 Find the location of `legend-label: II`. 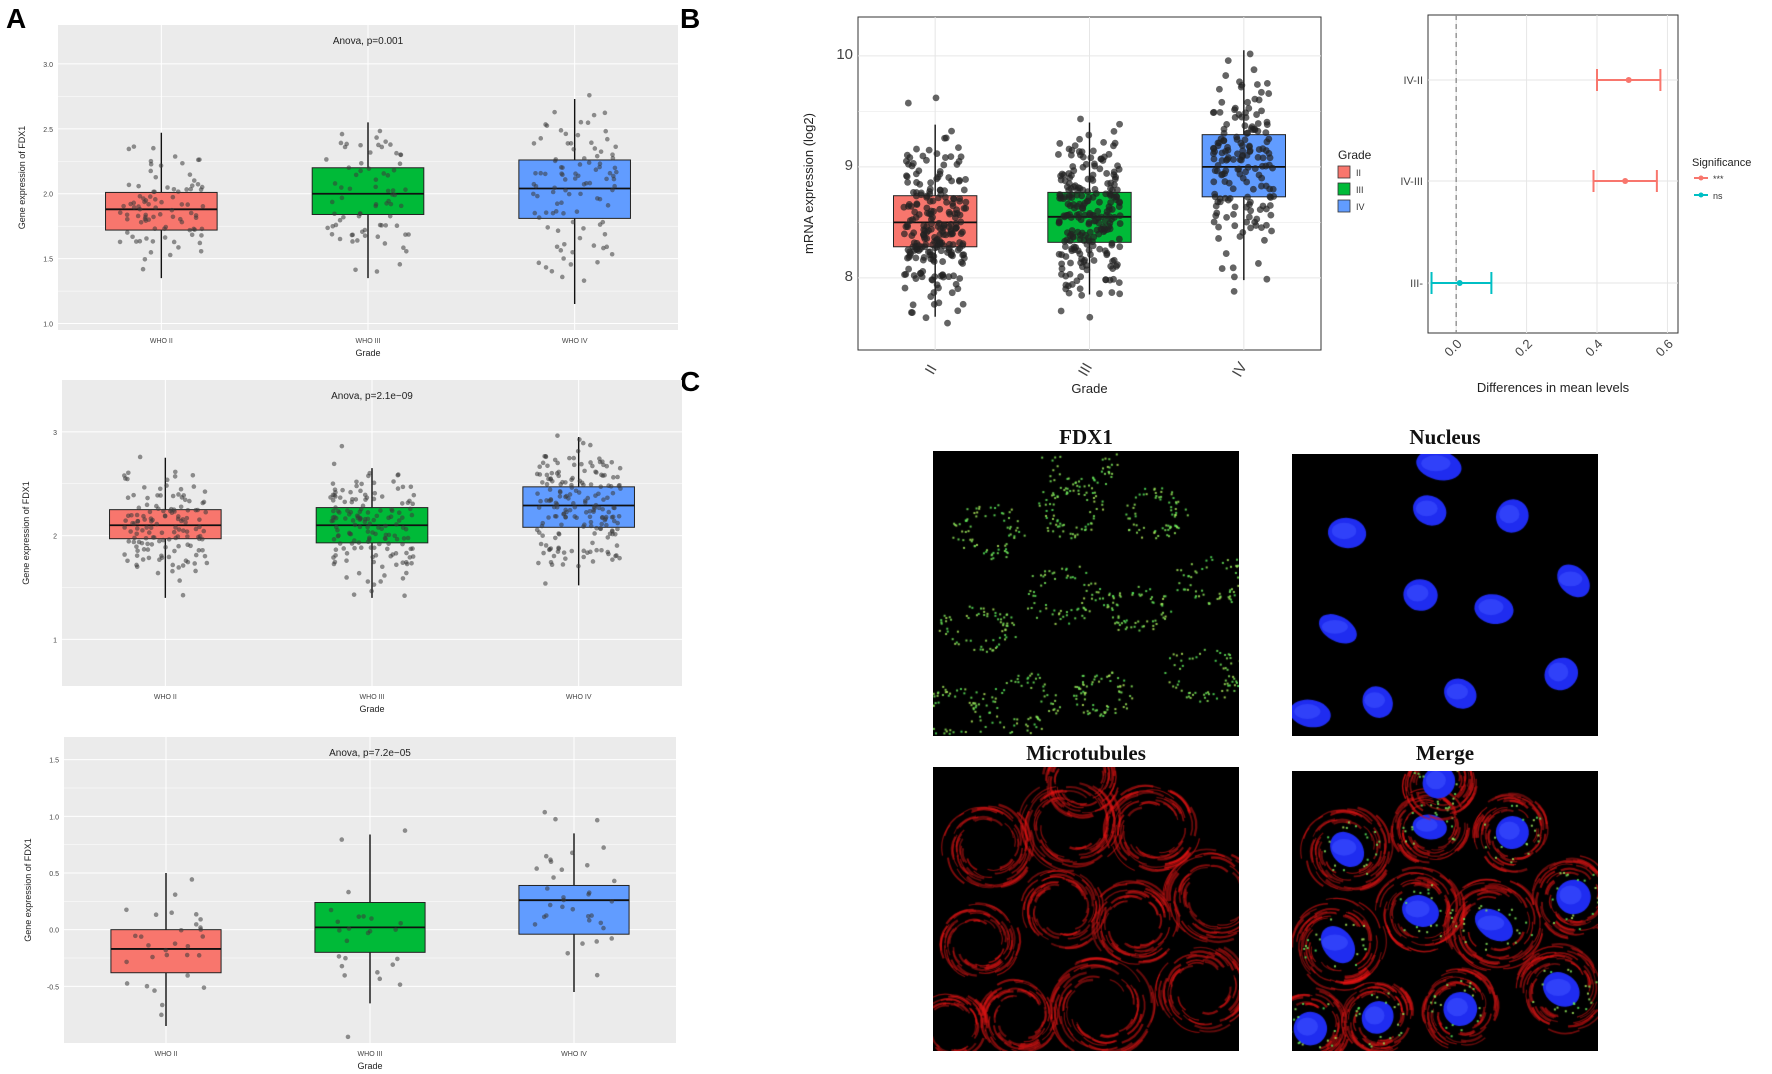

legend-label: II is located at coordinates (1358, 173).